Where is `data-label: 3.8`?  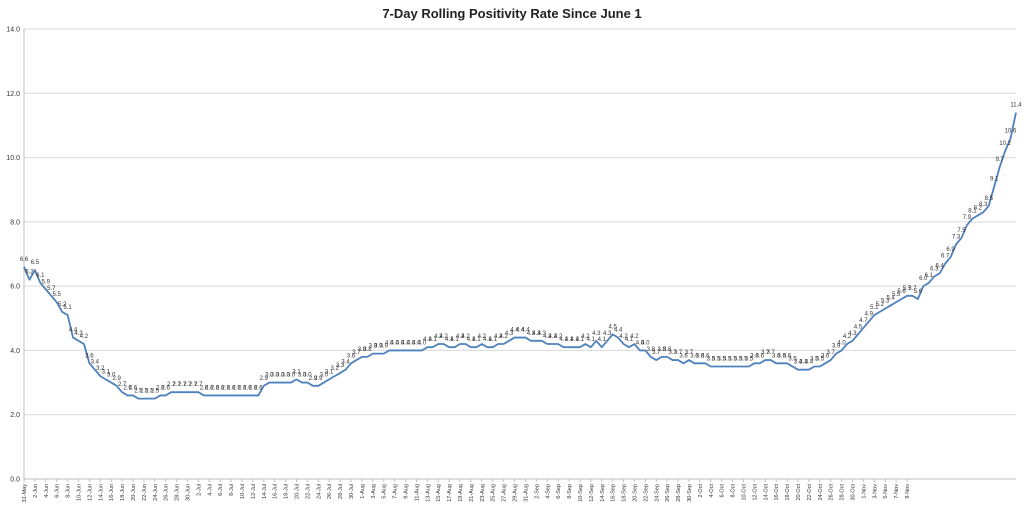
data-label: 3.8 is located at coordinates (667, 350).